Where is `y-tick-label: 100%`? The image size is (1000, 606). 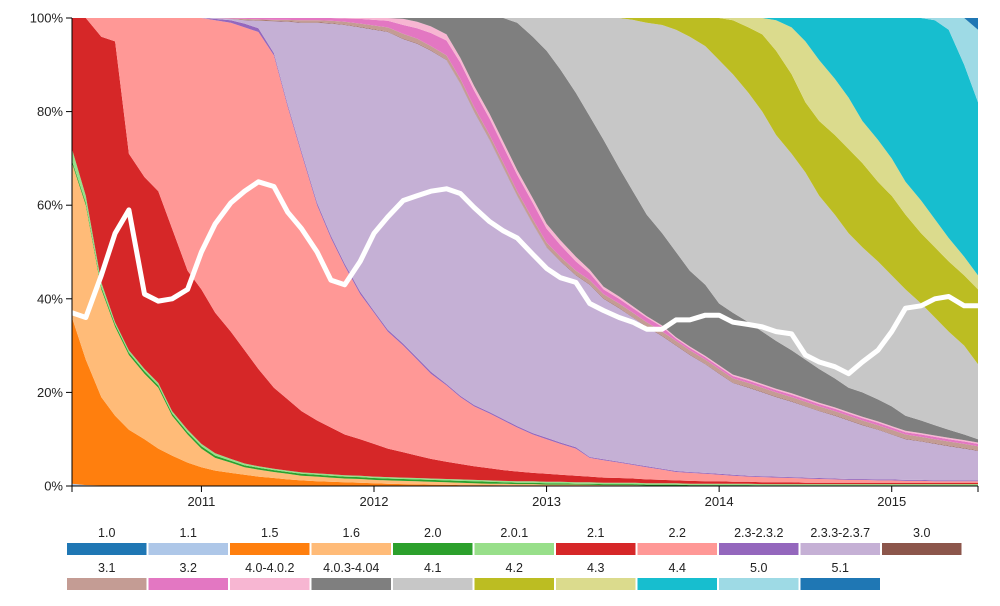
y-tick-label: 100% is located at coordinates (47, 18).